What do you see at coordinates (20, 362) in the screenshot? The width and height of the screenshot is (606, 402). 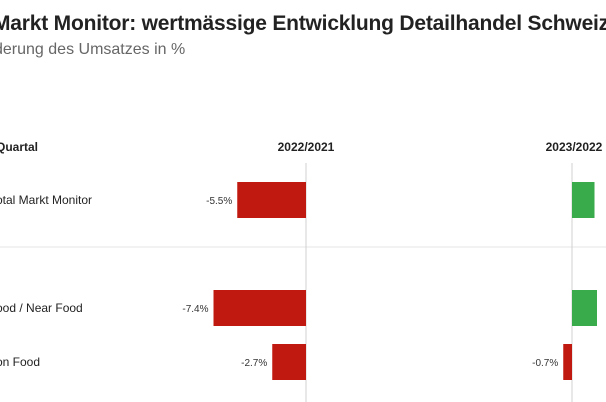 I see `category-label: on Food` at bounding box center [20, 362].